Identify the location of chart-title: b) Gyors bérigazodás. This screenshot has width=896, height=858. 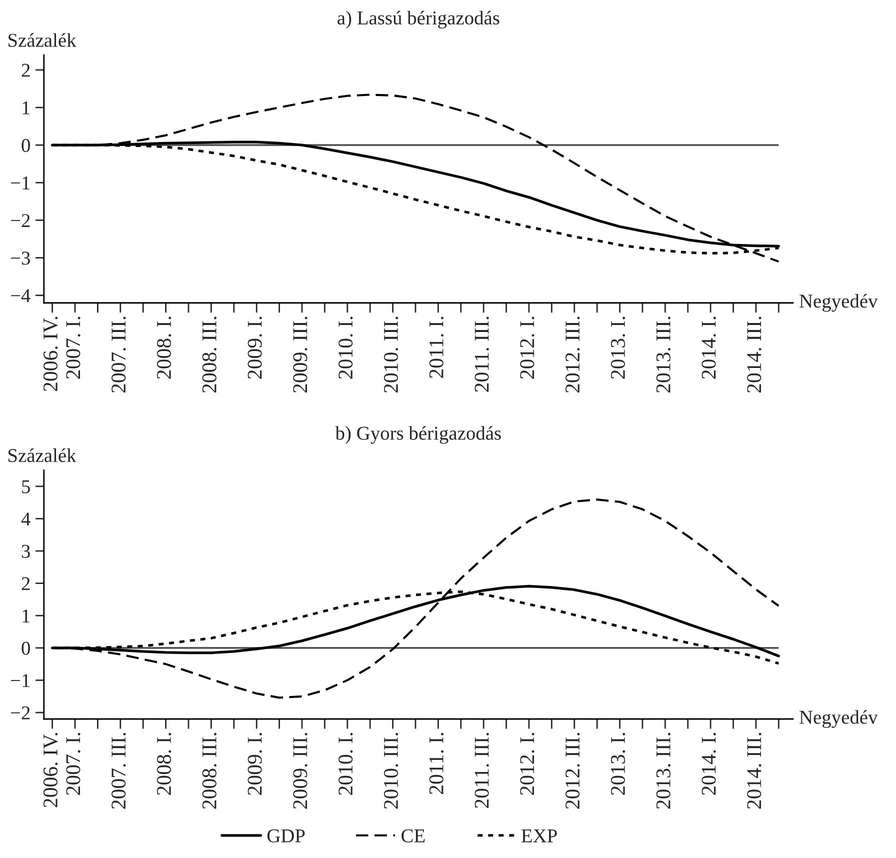
(418, 435).